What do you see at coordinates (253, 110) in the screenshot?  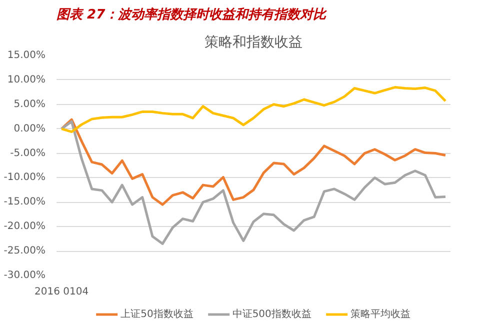 I see `line-series` at bounding box center [253, 110].